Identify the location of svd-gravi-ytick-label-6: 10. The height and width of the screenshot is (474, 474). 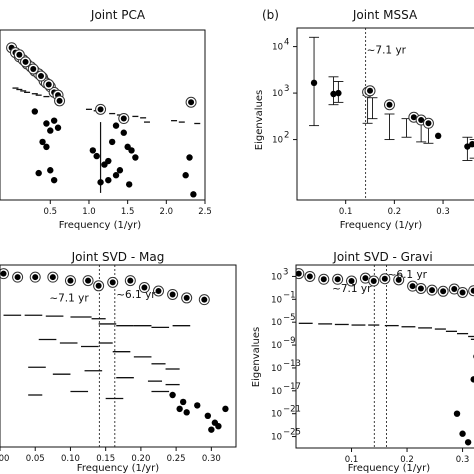
(276, 415).